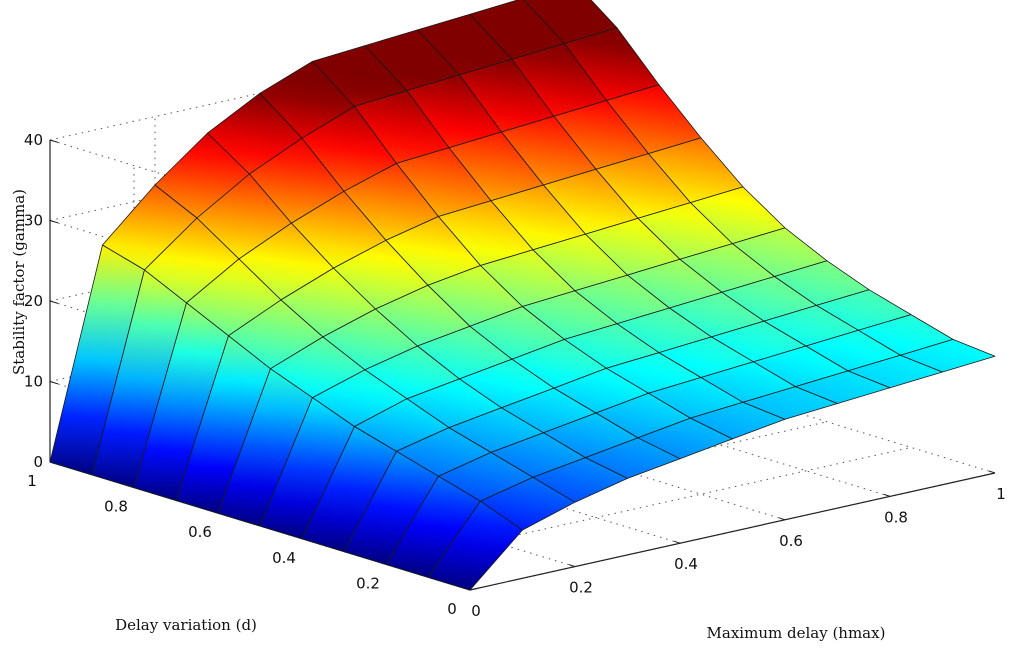 The height and width of the screenshot is (650, 1024). Describe the element at coordinates (200, 532) in the screenshot. I see `y-tick-label: 0.6` at that location.